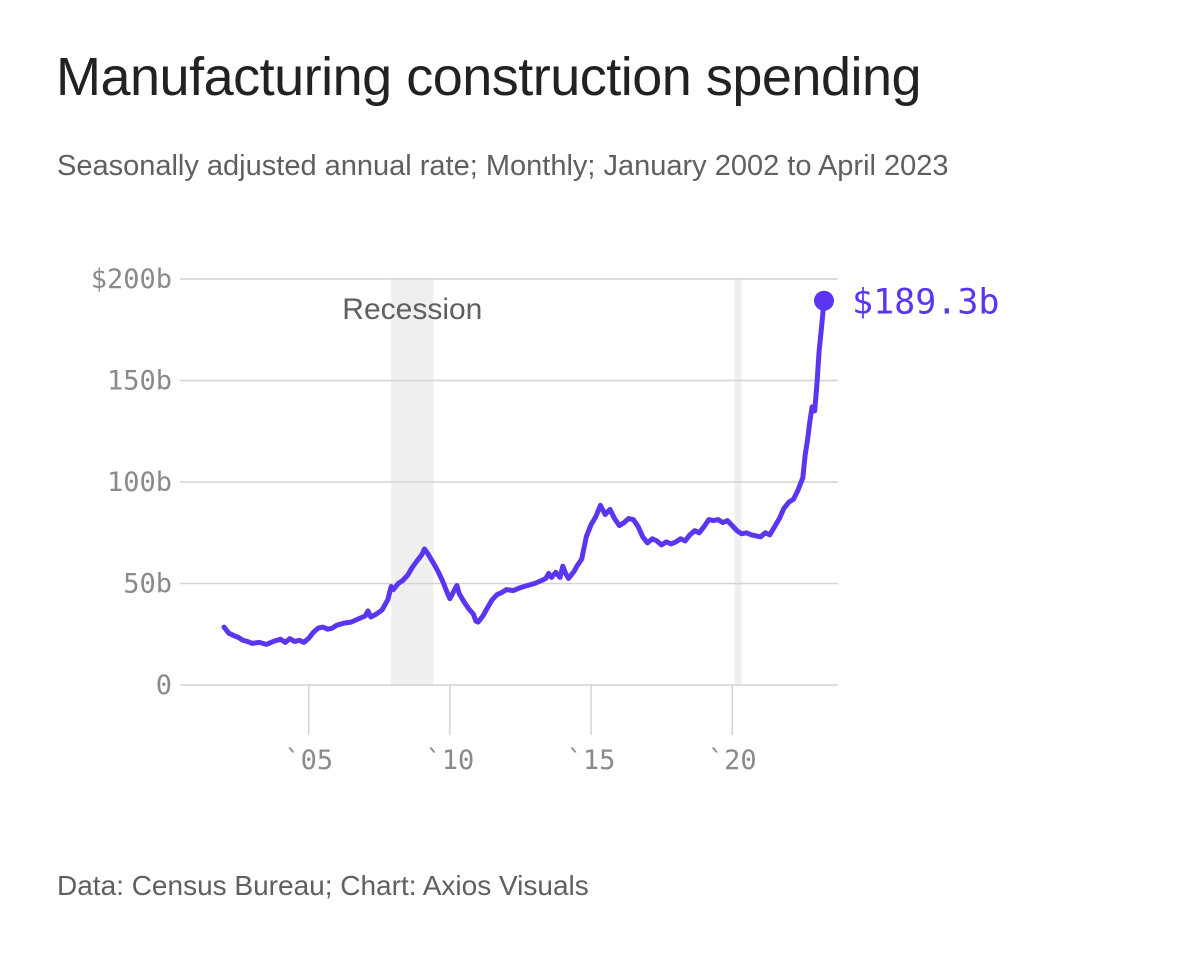 Image resolution: width=1200 pixels, height=957 pixels. What do you see at coordinates (520, 710) in the screenshot?
I see `x-axis-ticks` at bounding box center [520, 710].